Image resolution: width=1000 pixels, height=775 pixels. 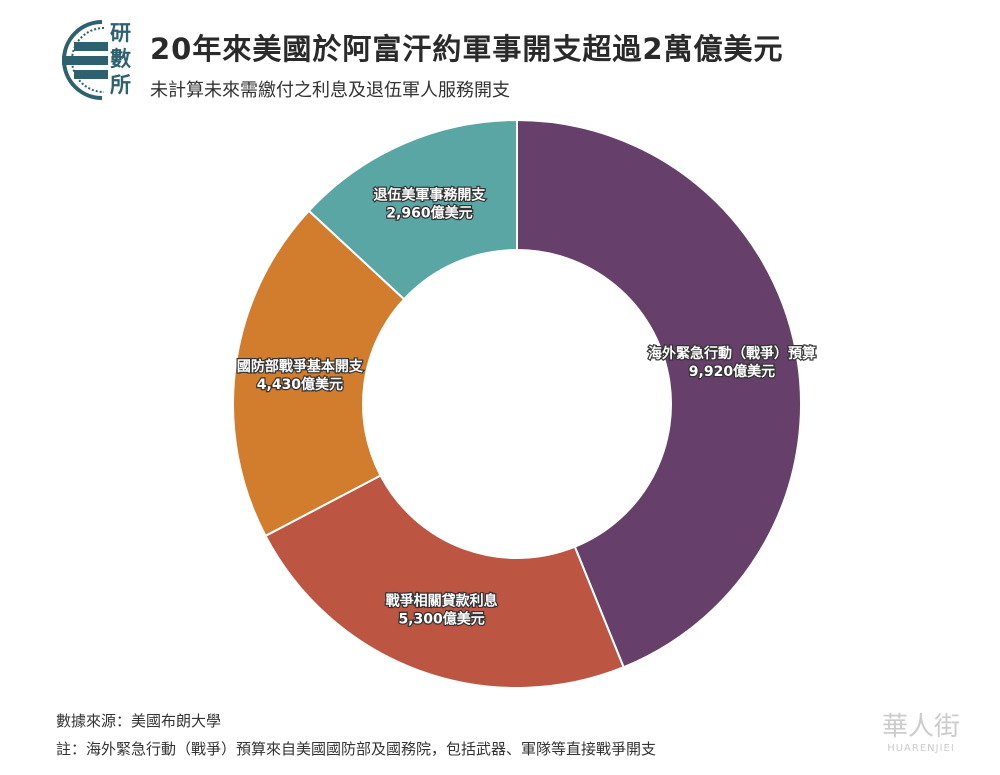 I want to click on slice-name-label: 戰爭相關貸款利息, so click(x=442, y=601).